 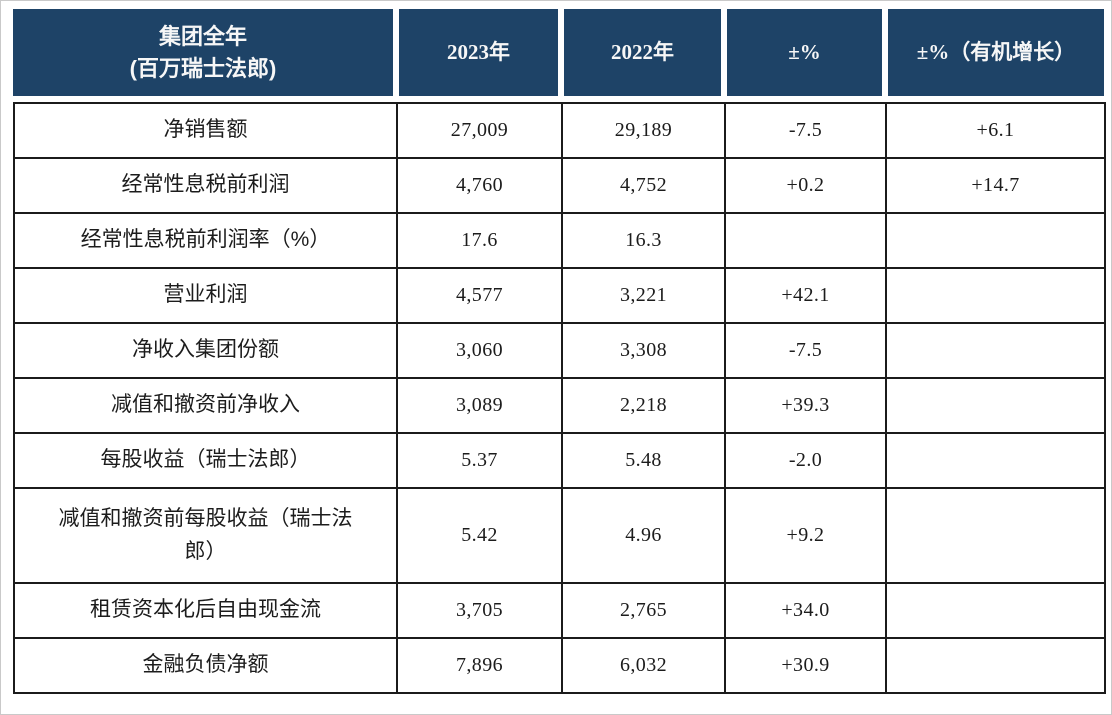 What do you see at coordinates (205, 665) in the screenshot?
I see `metric-label: 金融负债净额` at bounding box center [205, 665].